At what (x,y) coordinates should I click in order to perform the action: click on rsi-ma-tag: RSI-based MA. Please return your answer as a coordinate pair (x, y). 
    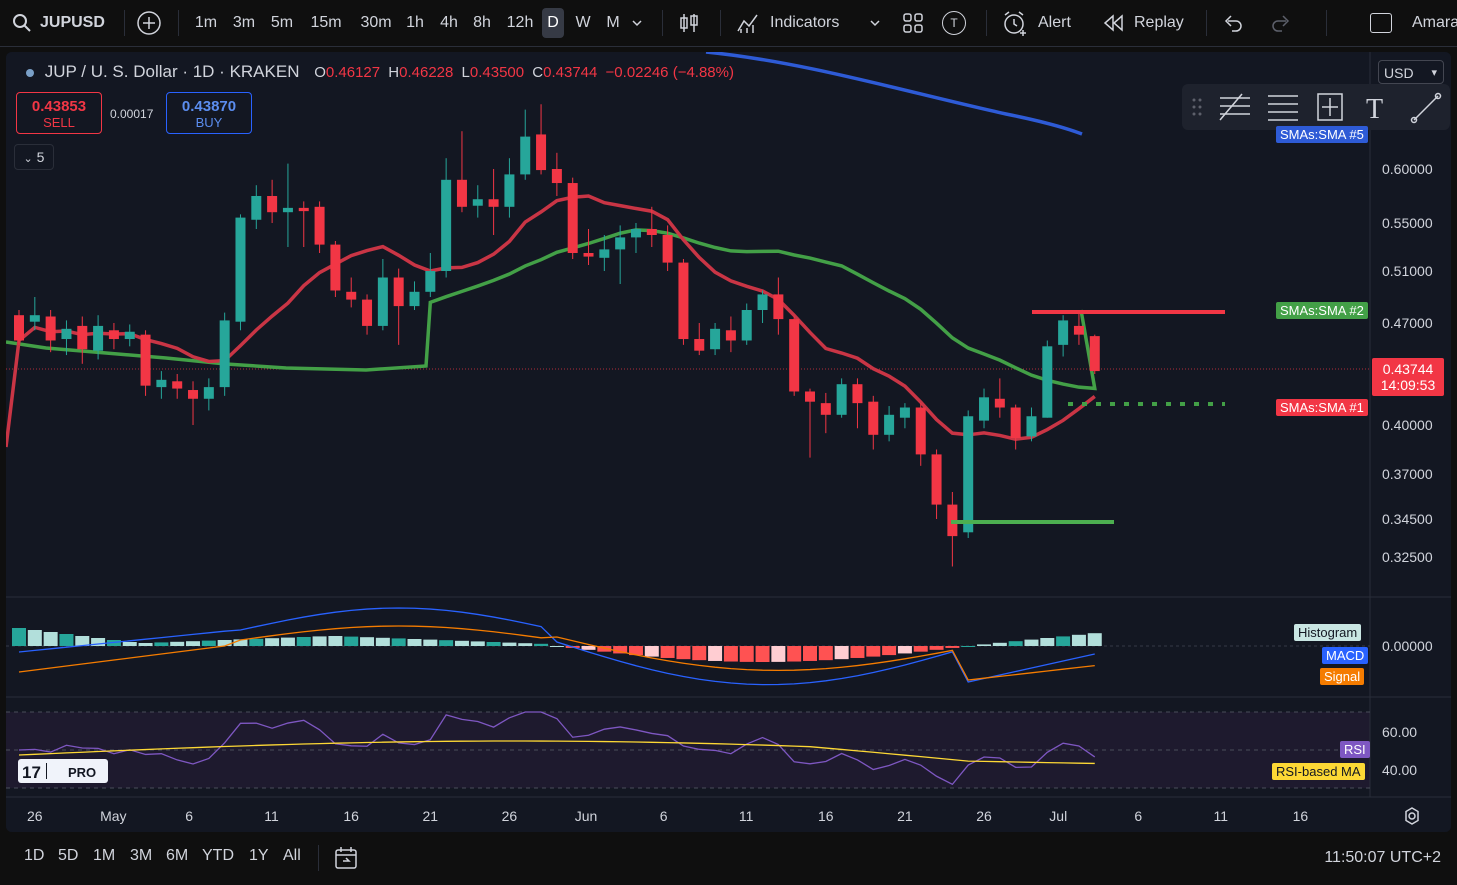
    Looking at the image, I should click on (1318, 771).